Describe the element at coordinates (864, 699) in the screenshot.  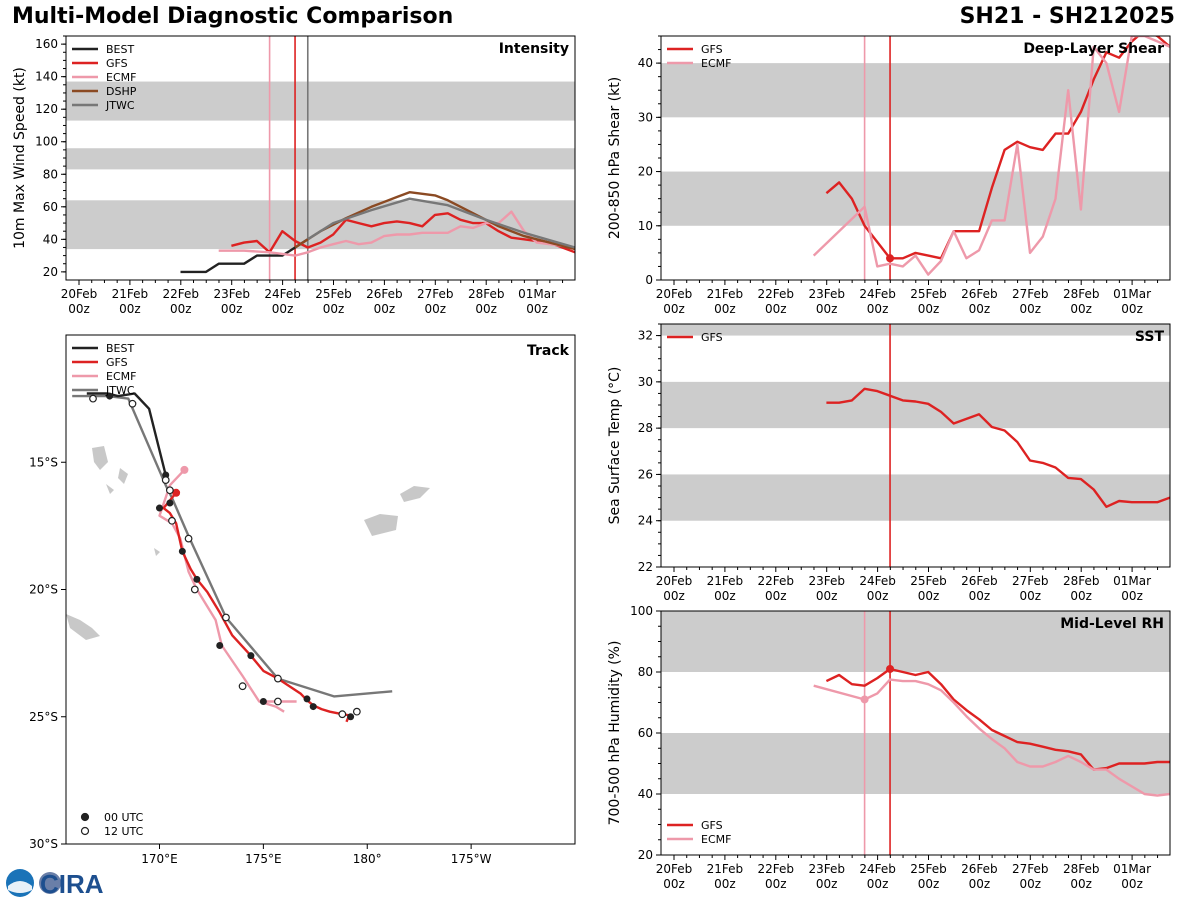
I see `rh-marker-ecmf` at that location.